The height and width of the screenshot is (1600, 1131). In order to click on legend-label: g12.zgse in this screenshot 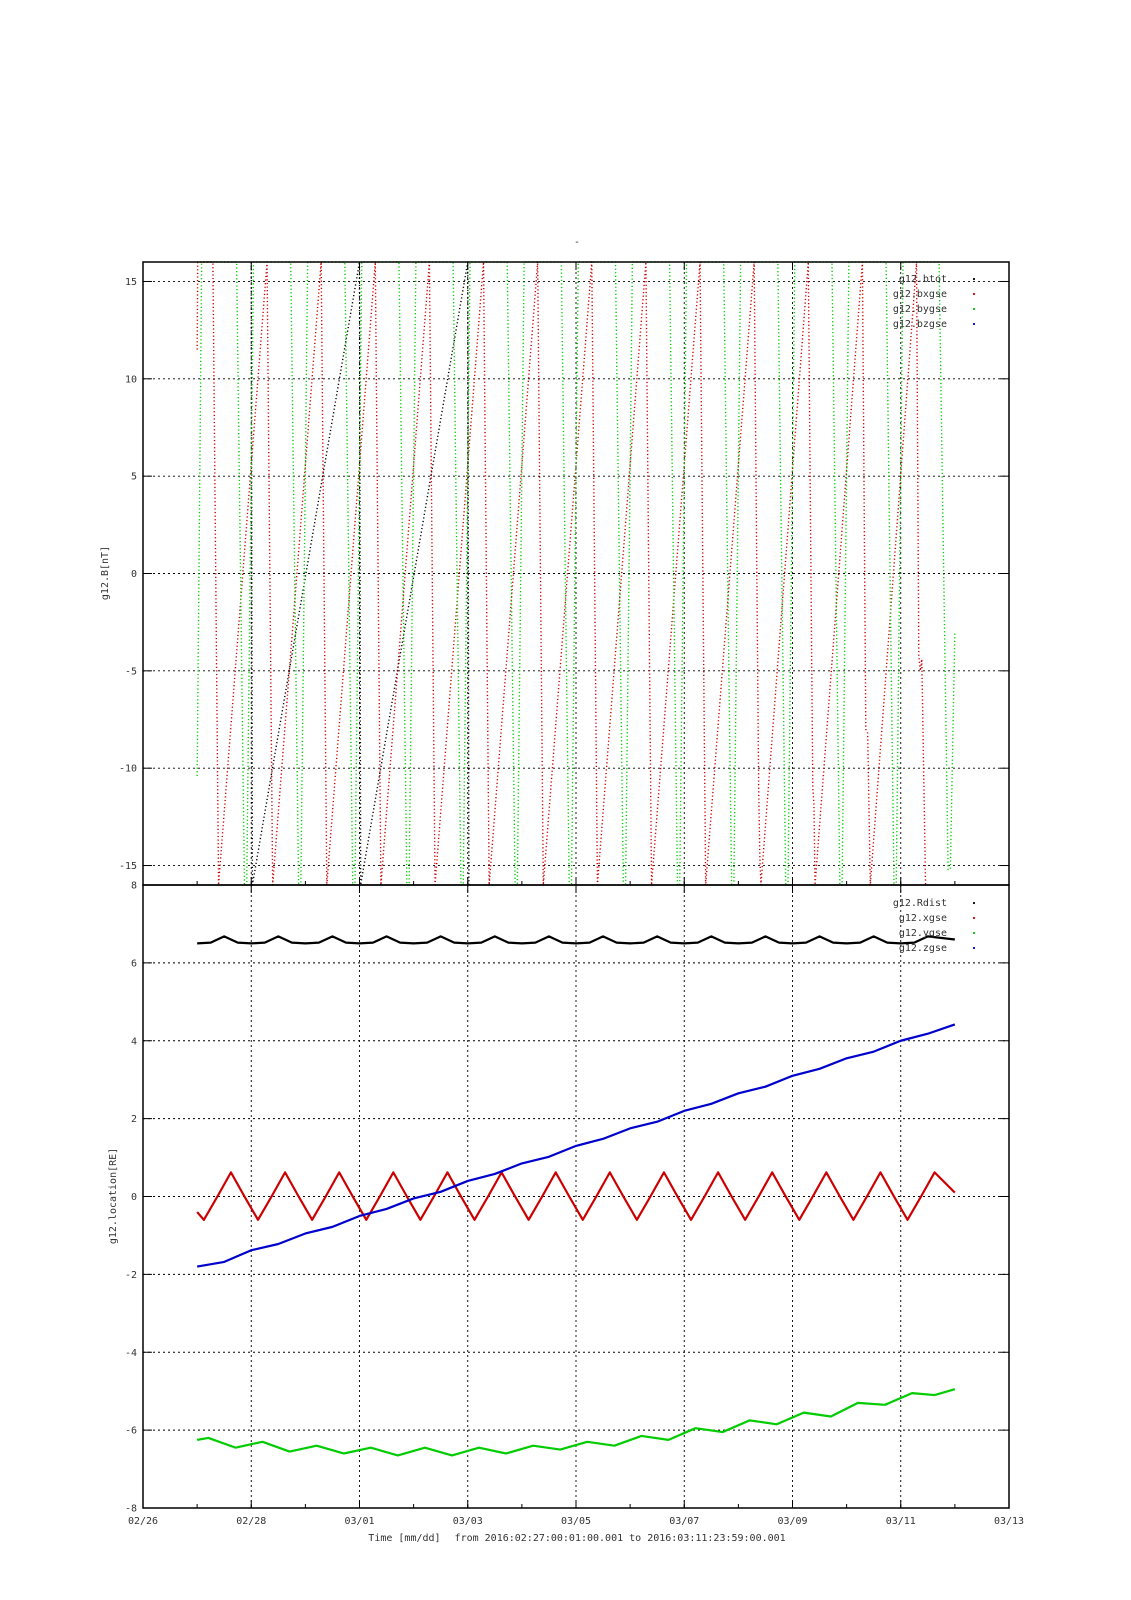, I will do `click(923, 948)`.